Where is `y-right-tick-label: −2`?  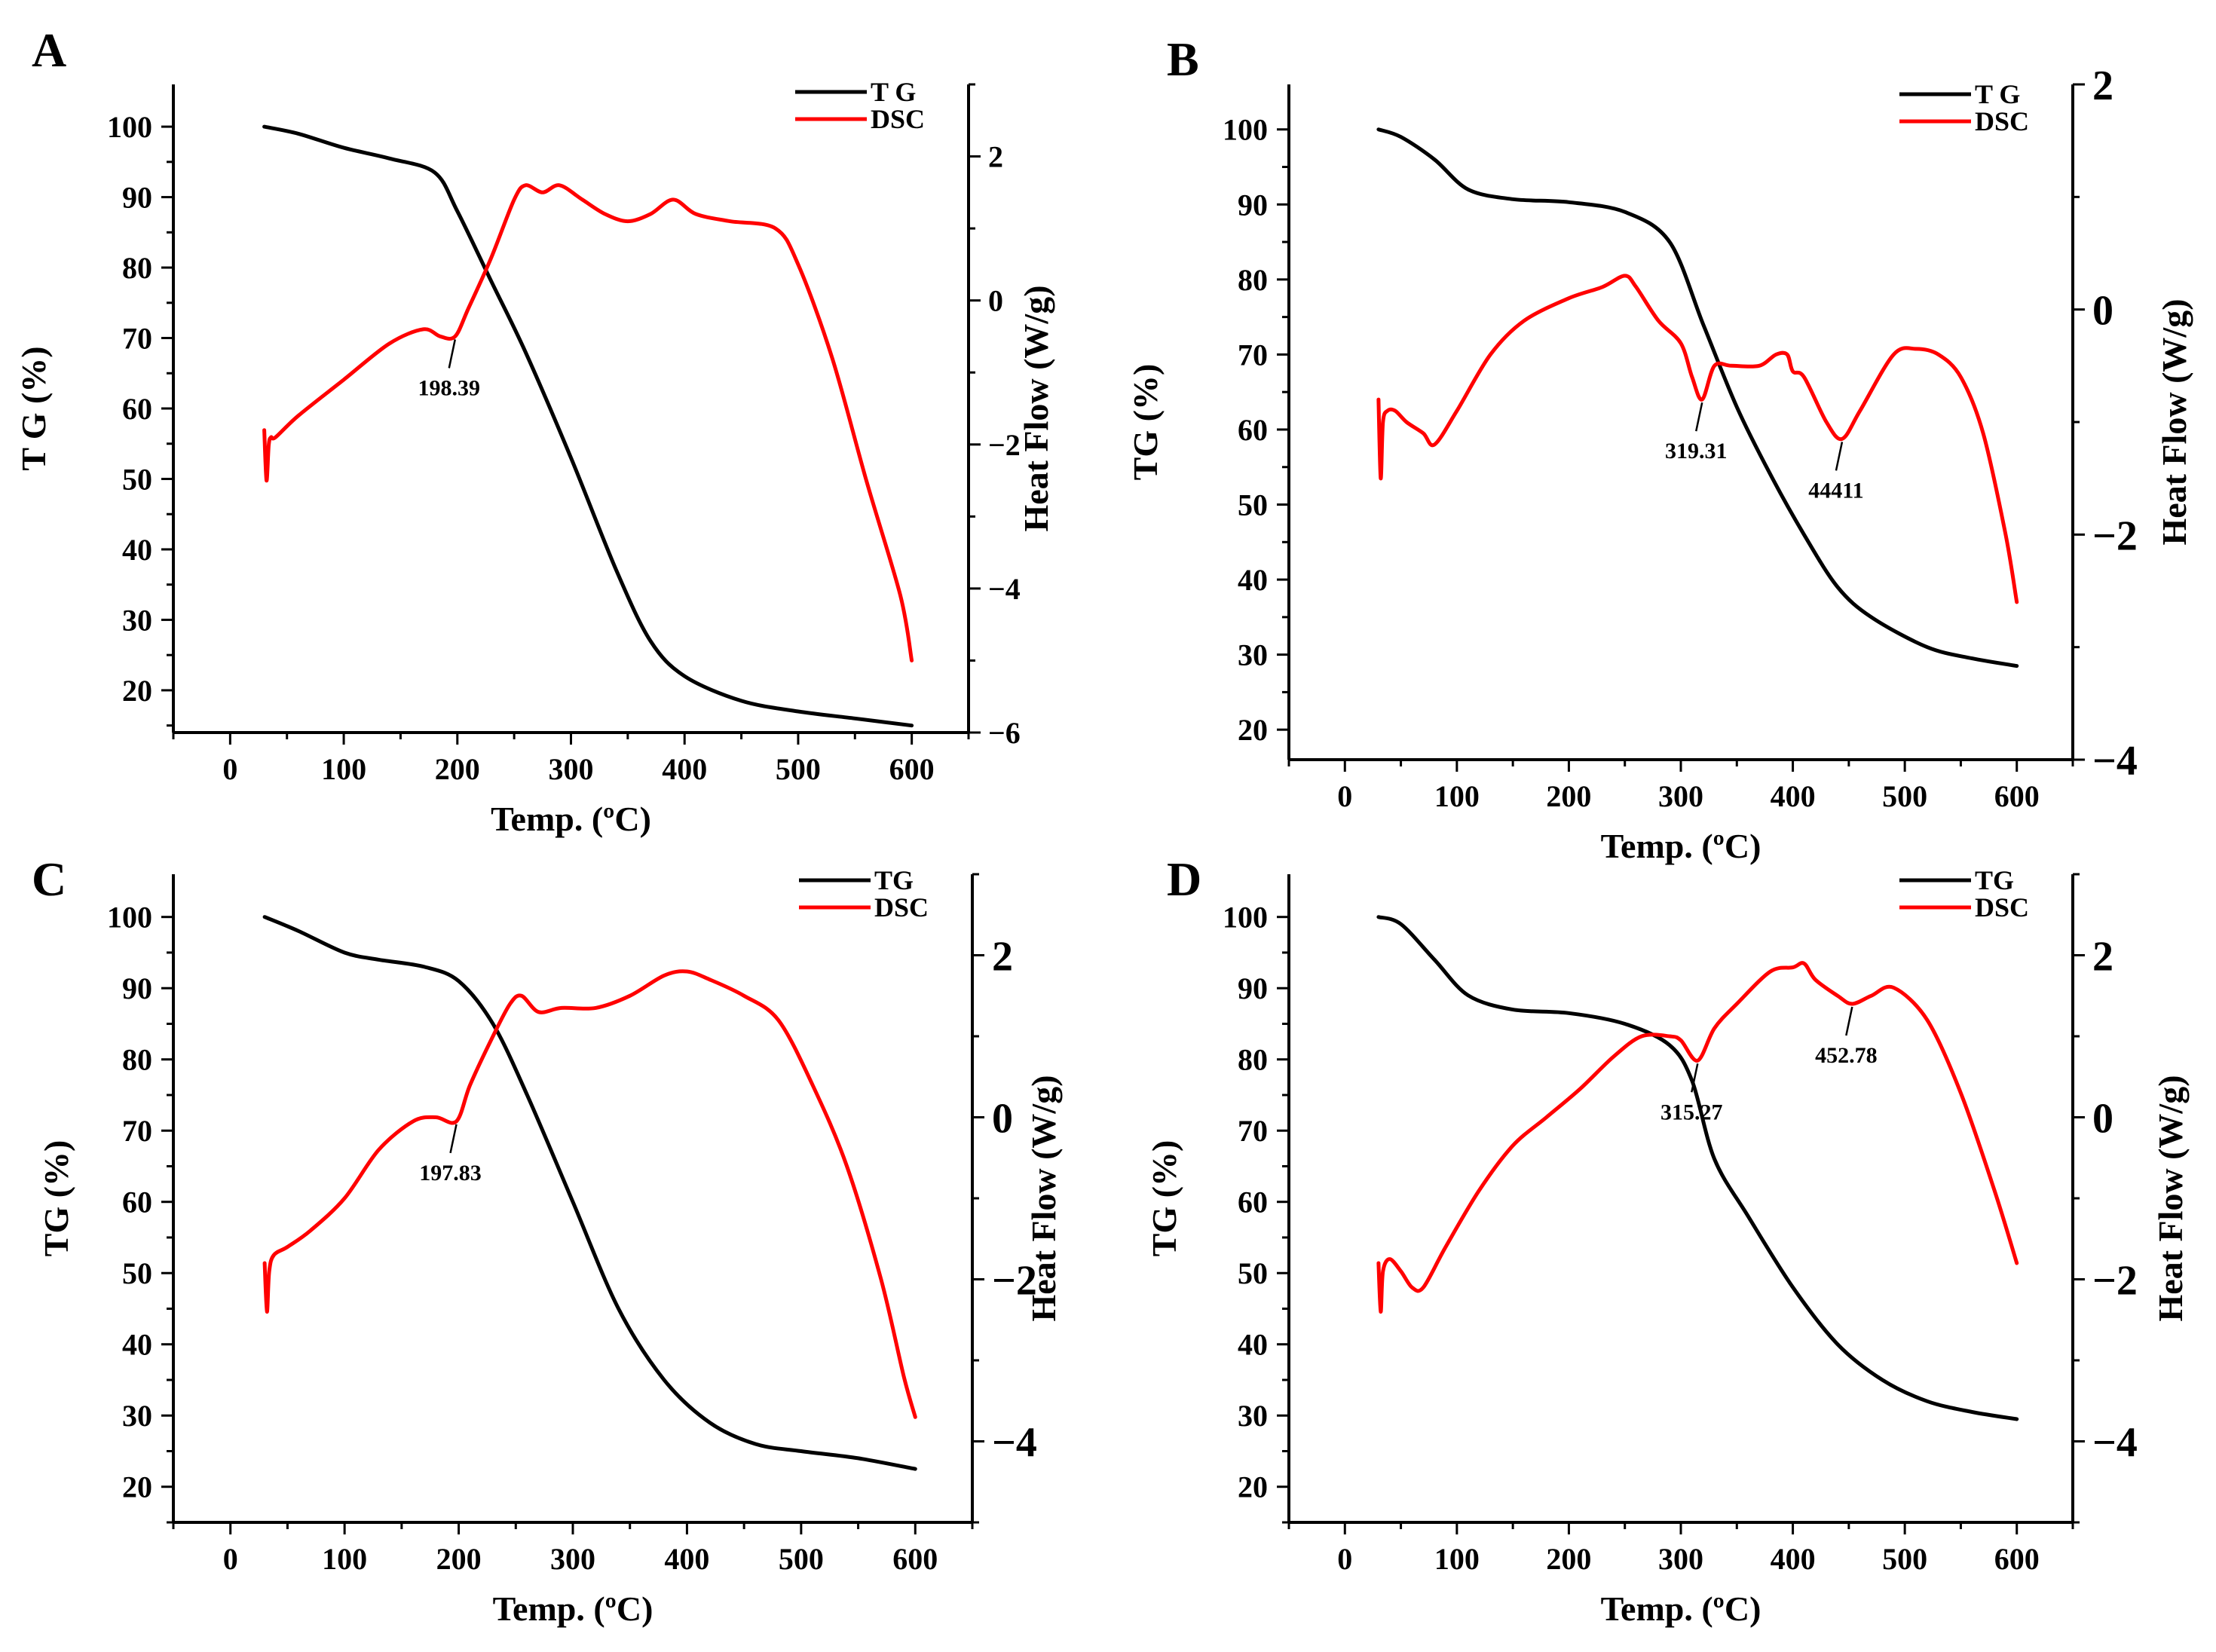 y-right-tick-label: −2 is located at coordinates (2115, 1282).